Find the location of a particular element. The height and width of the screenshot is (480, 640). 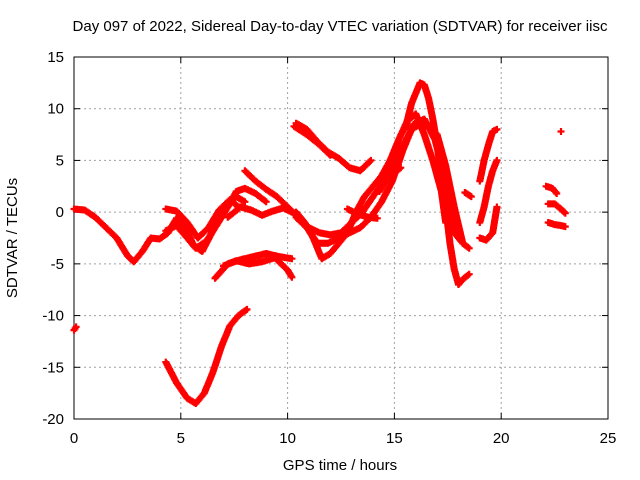

y-tick-label: -10 is located at coordinates (53, 316).